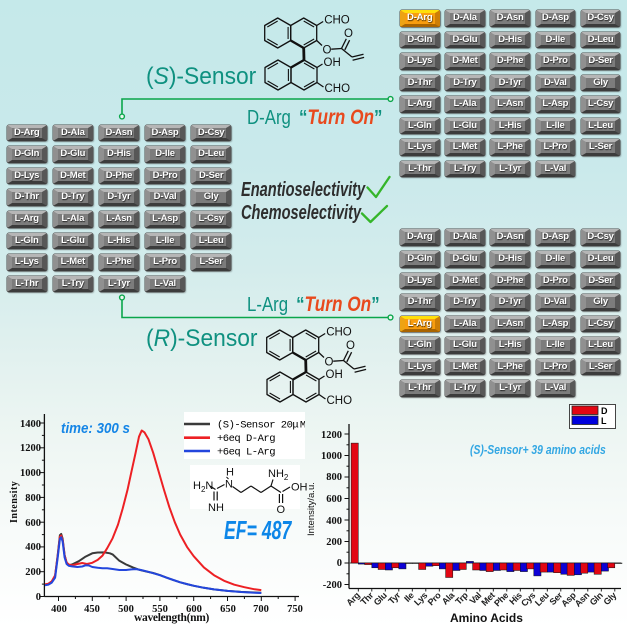  Describe the element at coordinates (30, 424) in the screenshot. I see `svg-text: 1400` at that location.